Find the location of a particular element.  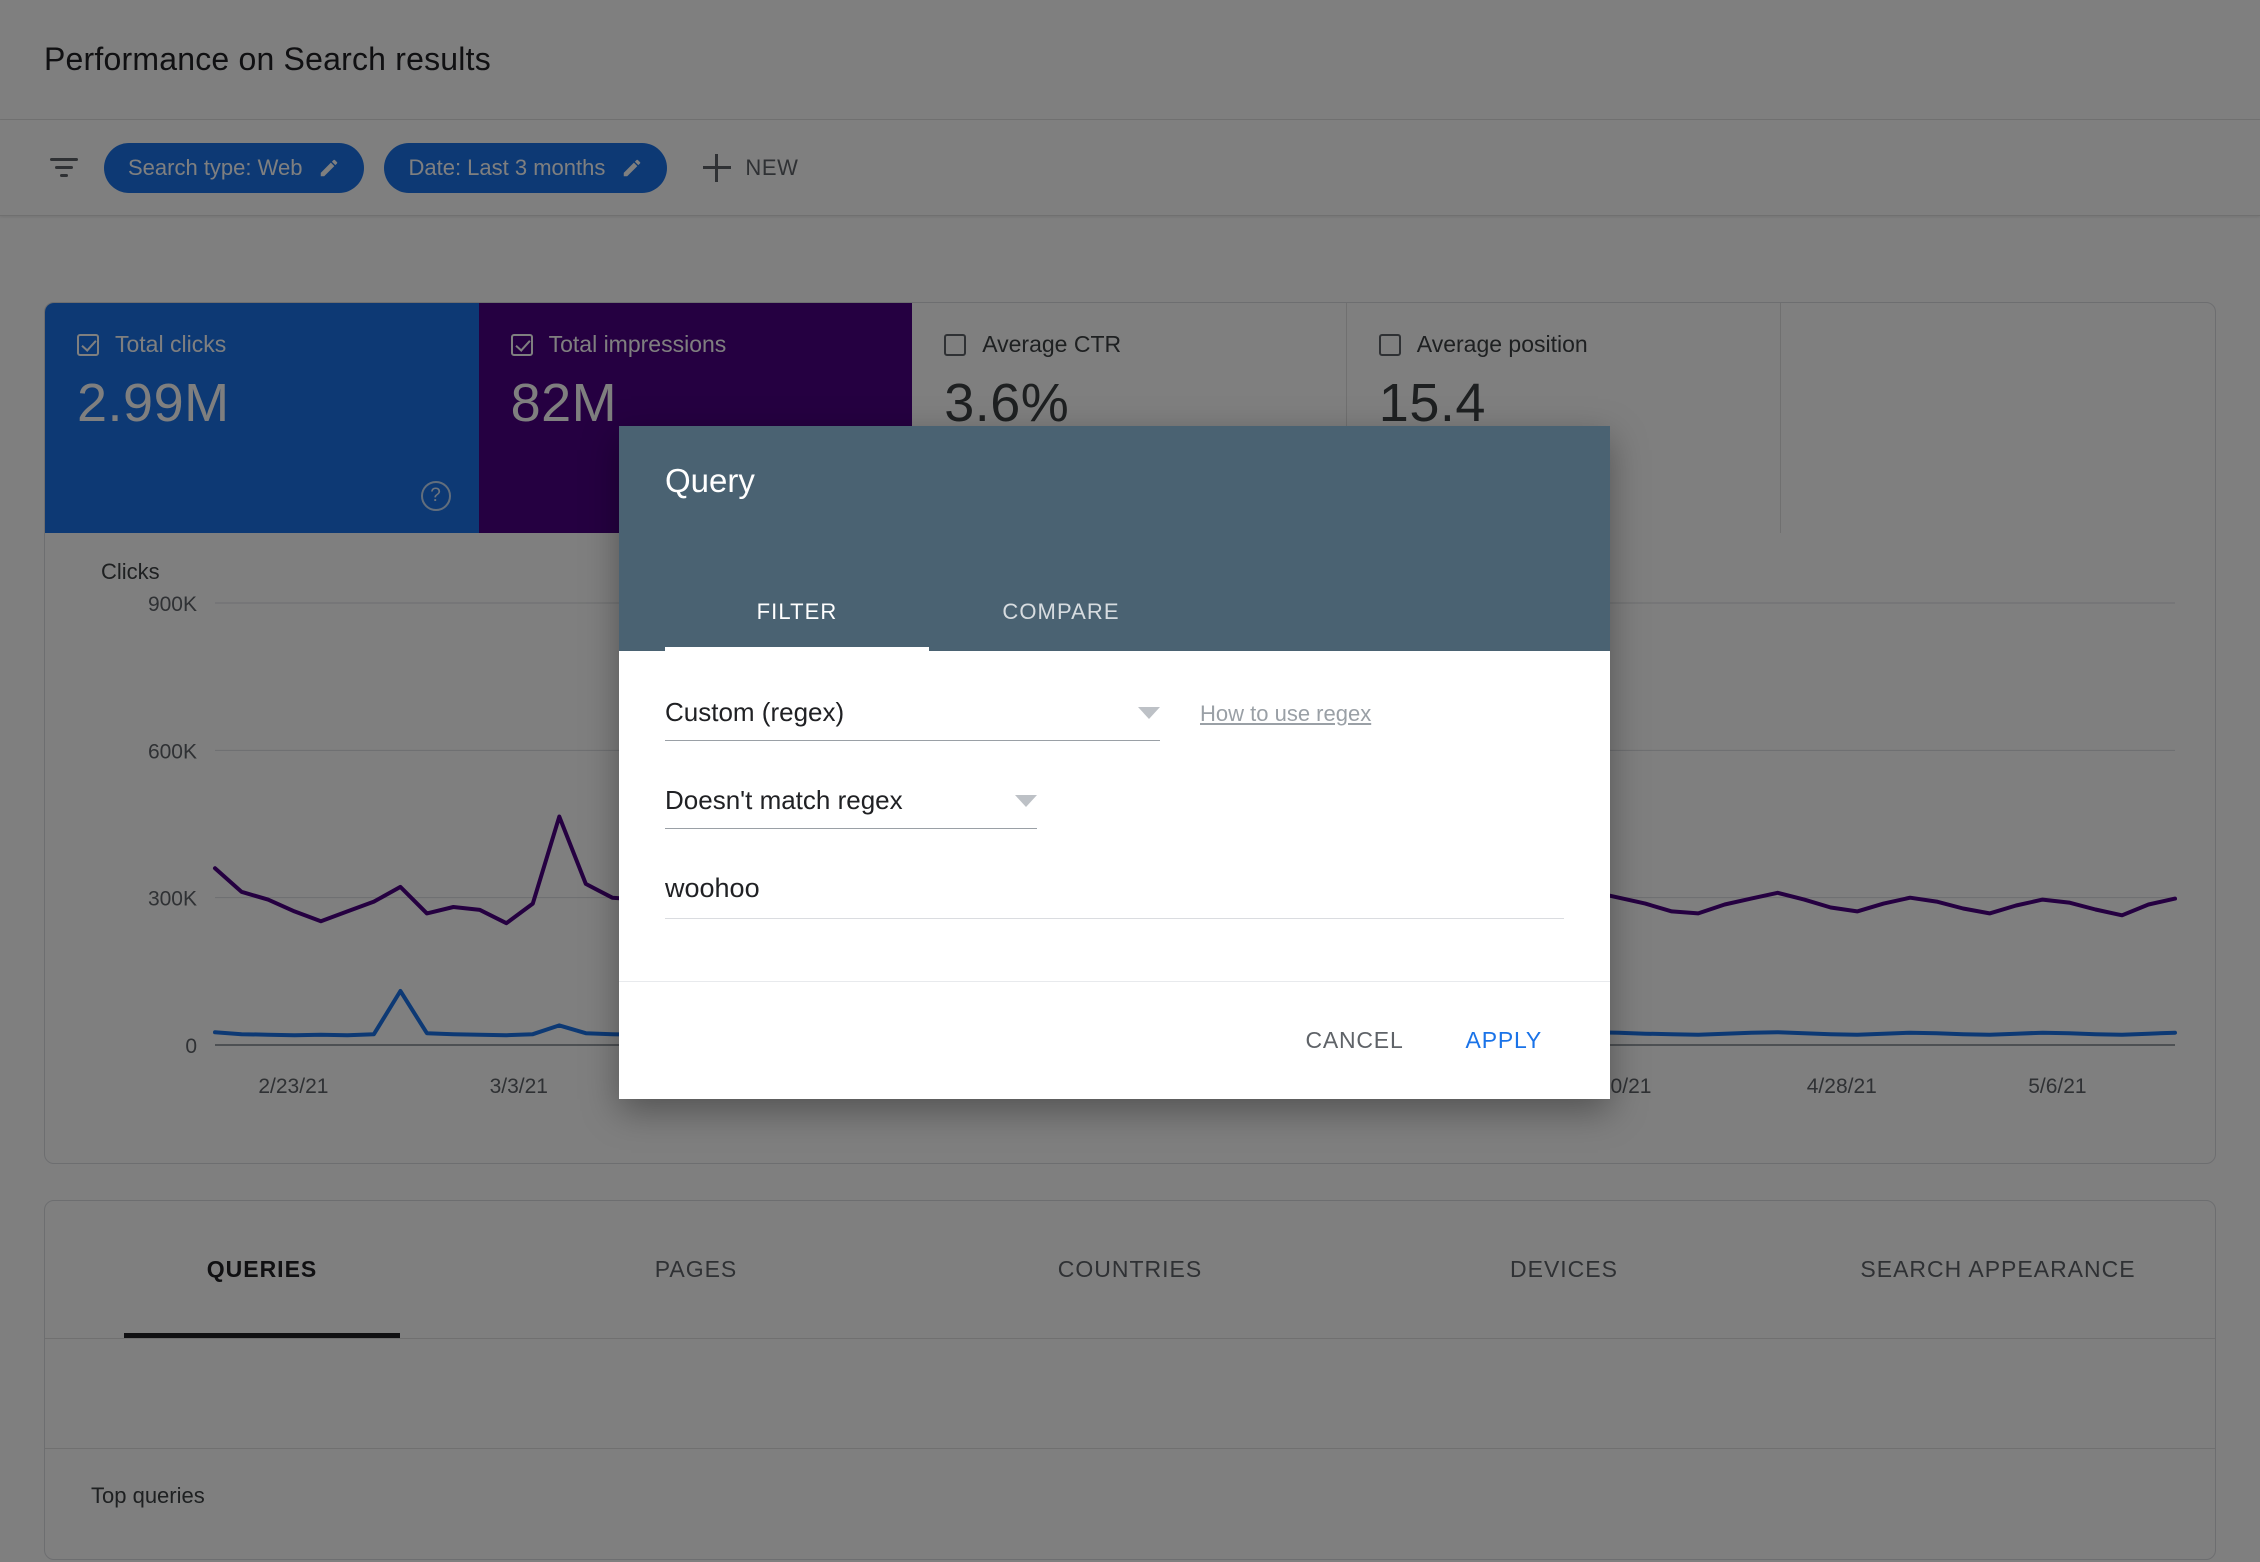

regex-operator-select: Doesn't match regex is located at coordinates (851, 807).